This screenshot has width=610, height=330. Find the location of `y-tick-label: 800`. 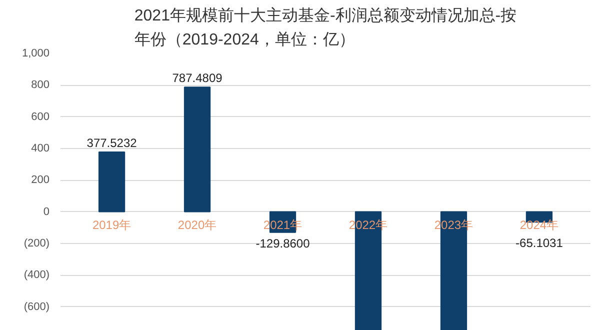

y-tick-label: 800 is located at coordinates (40, 85).